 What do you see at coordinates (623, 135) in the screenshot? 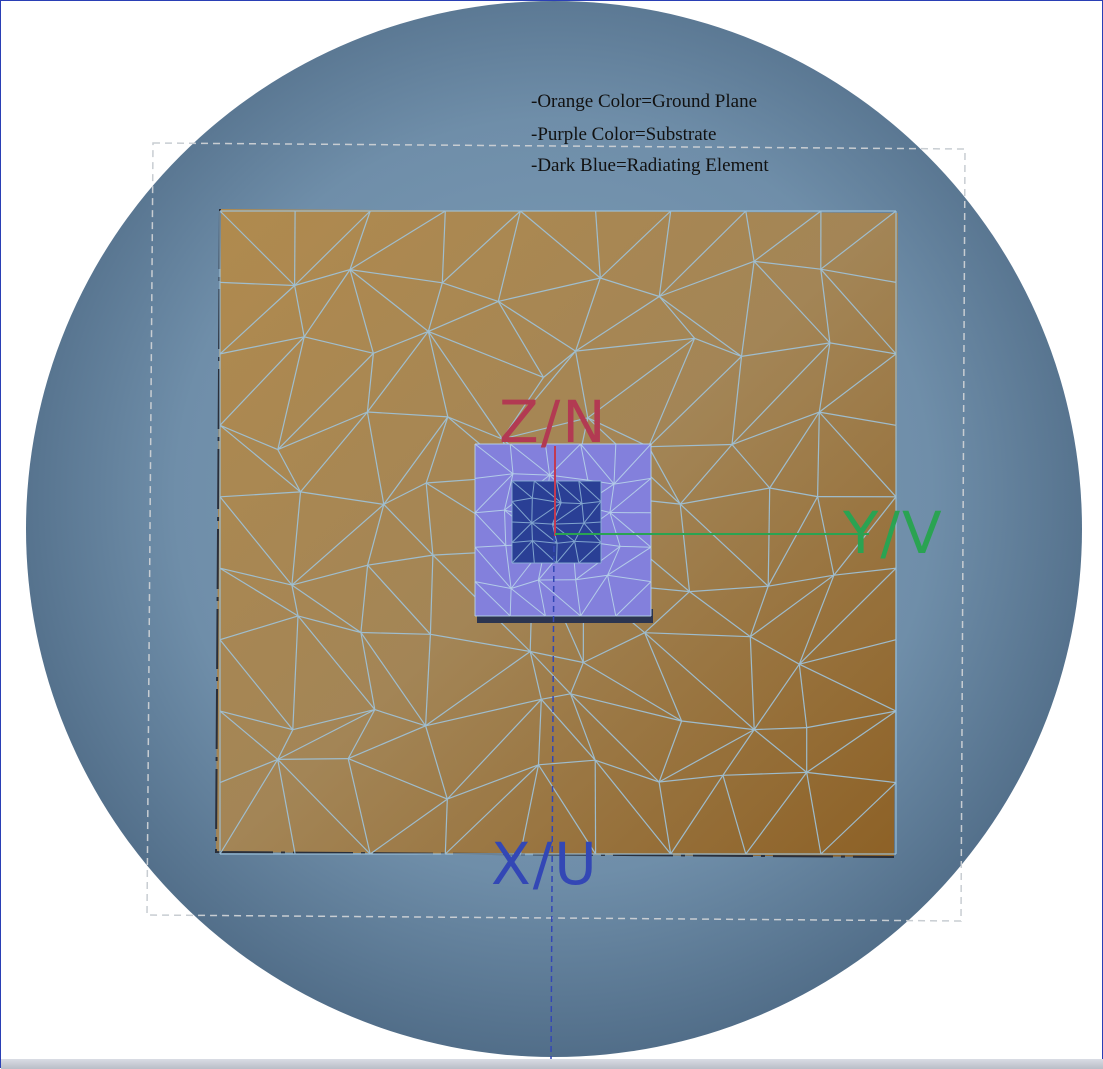
I see `legend-substrate: -Purple Color=Substrate` at bounding box center [623, 135].